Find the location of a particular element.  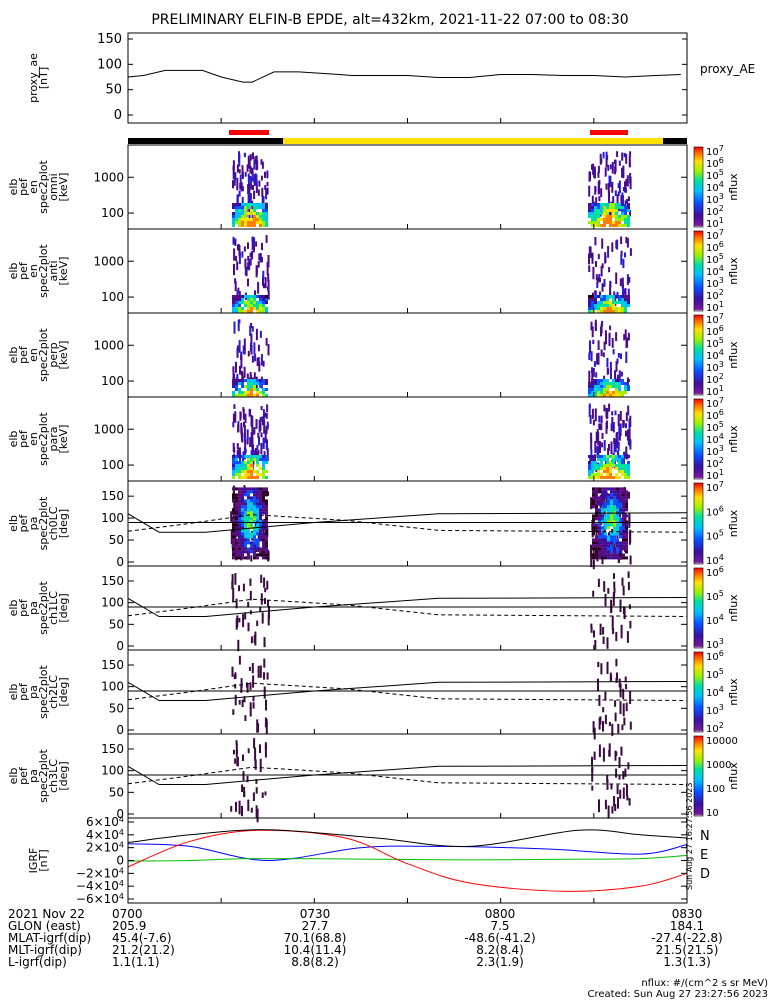

xaxis-row-label: MLAT-igrf(dip) is located at coordinates (49, 938).